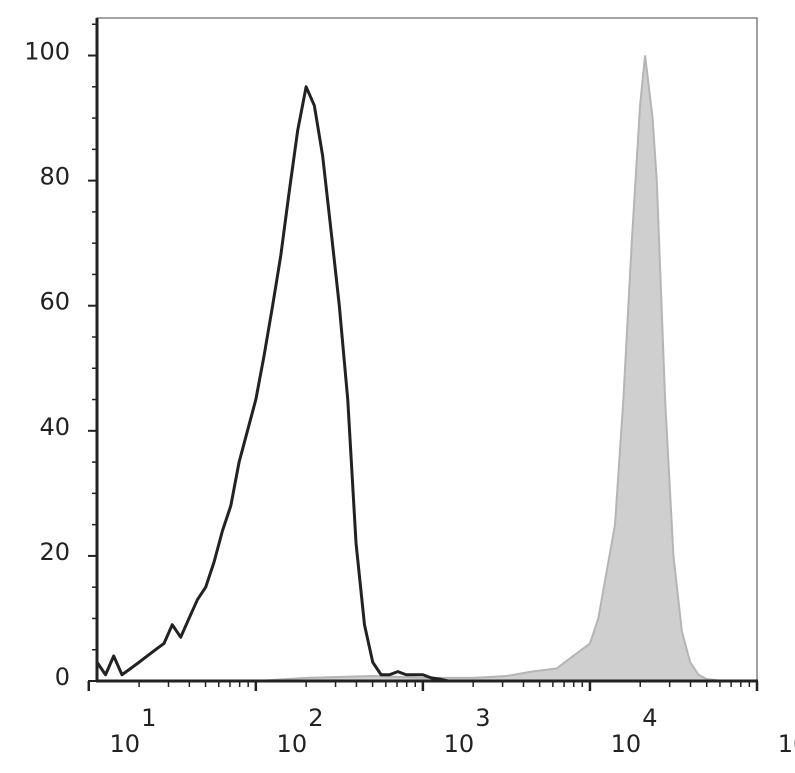  What do you see at coordinates (315, 718) in the screenshot?
I see `x-tick-exponent: 2` at bounding box center [315, 718].